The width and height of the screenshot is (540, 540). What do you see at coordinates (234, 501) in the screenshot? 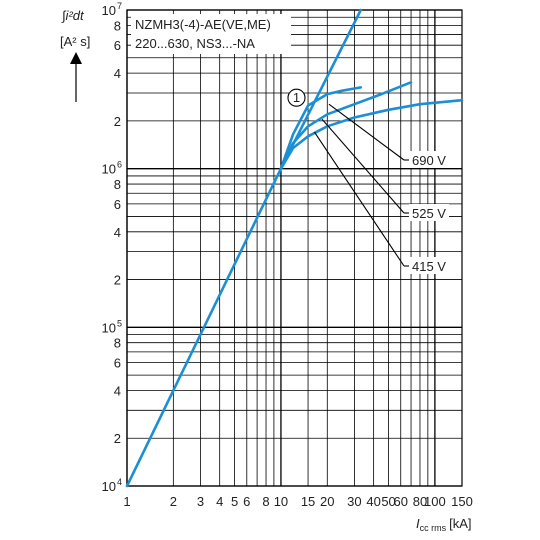
I see `x-tick-label: 5` at bounding box center [234, 501].